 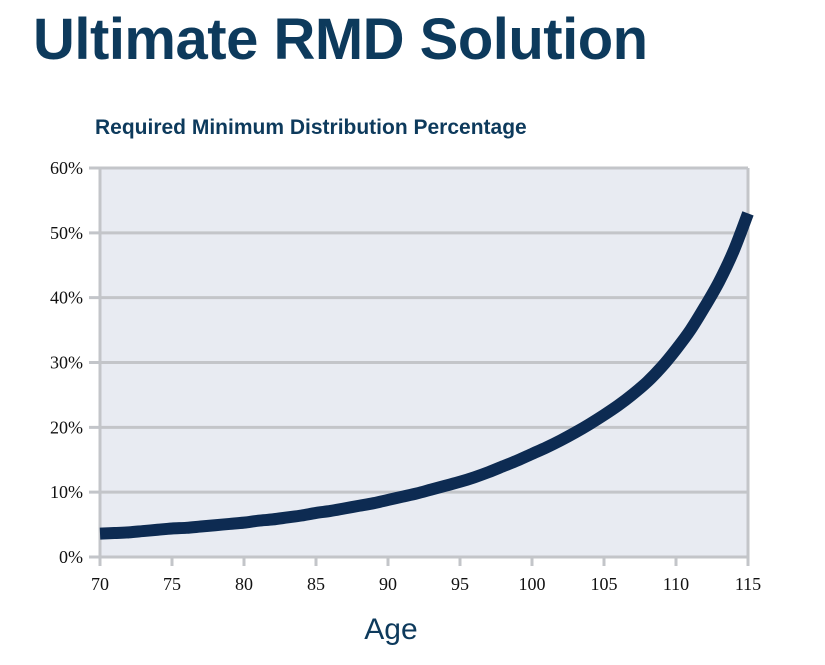 I want to click on x-tick-label: 70, so click(x=100, y=584).